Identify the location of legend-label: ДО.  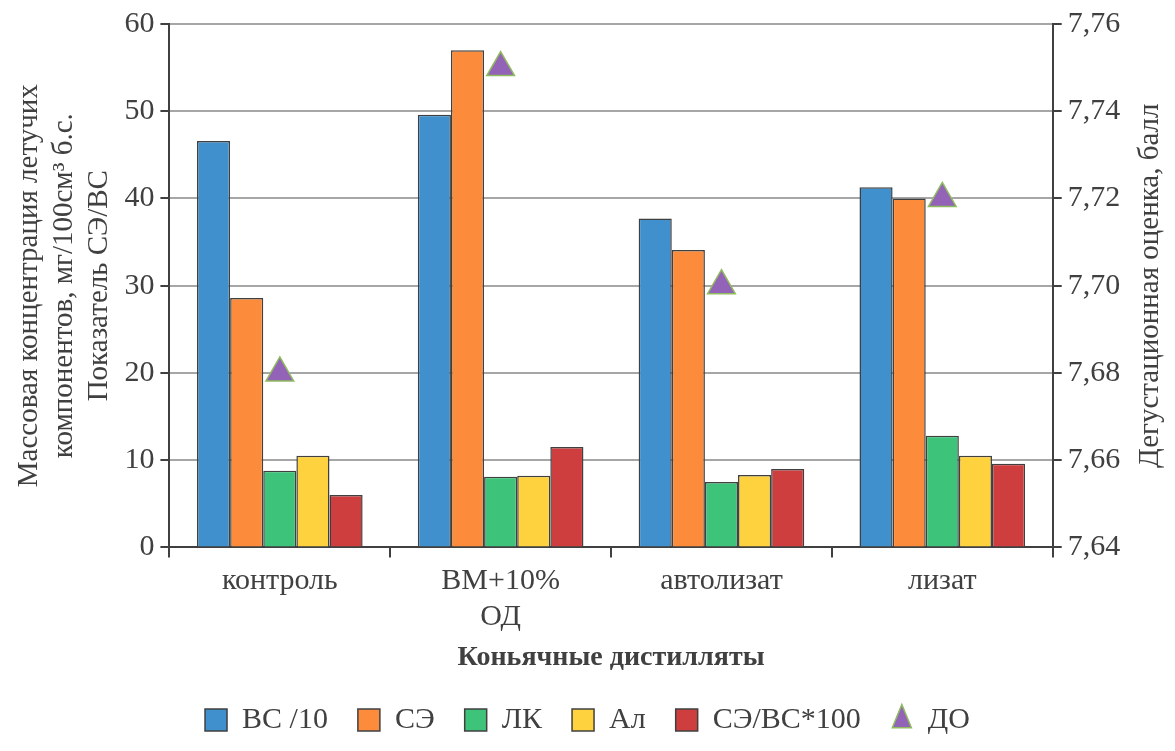
(948, 717).